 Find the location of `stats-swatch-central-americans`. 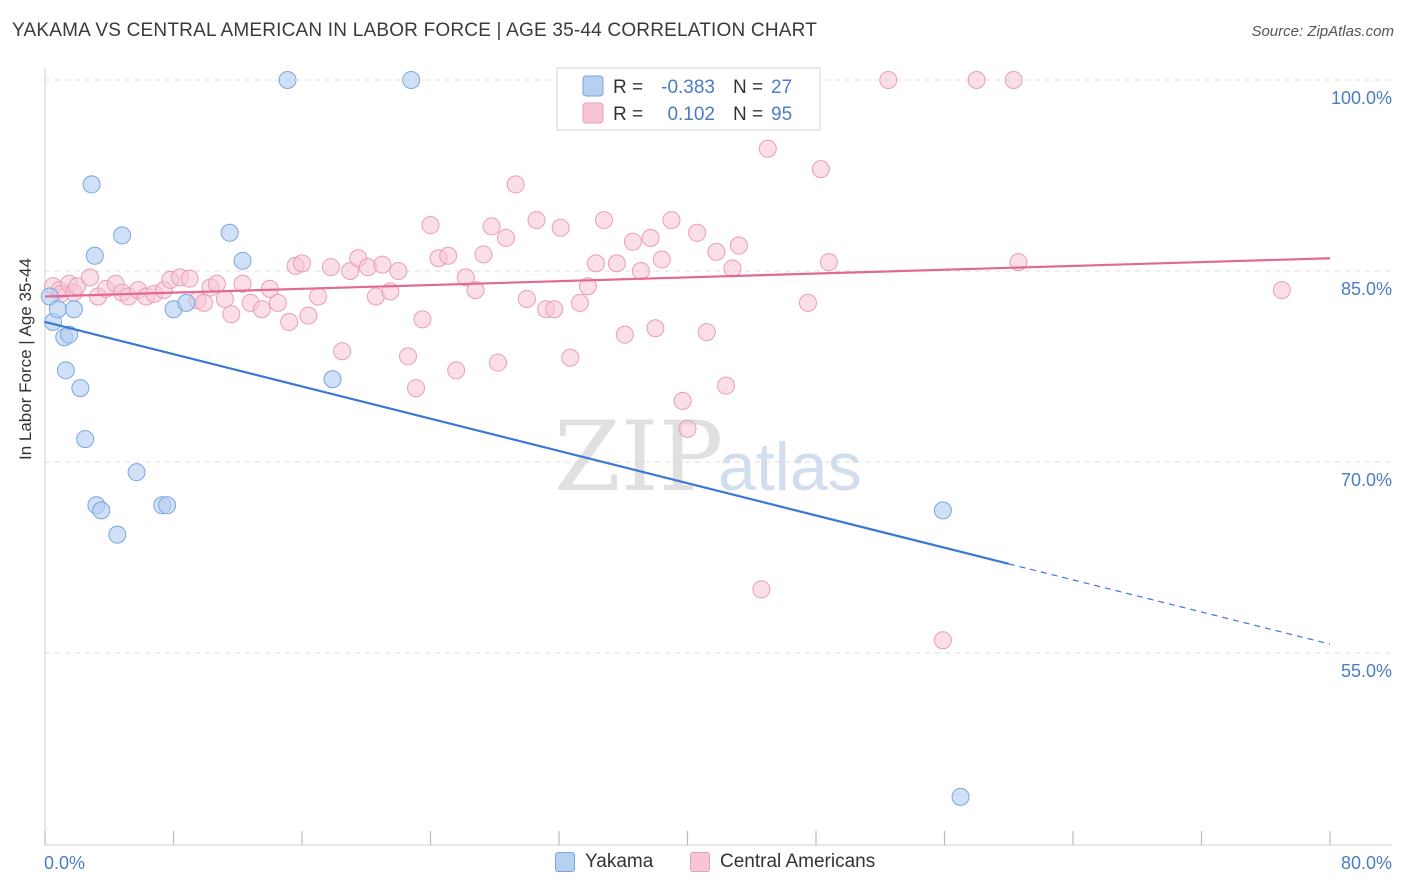

stats-swatch-central-americans is located at coordinates (593, 113).